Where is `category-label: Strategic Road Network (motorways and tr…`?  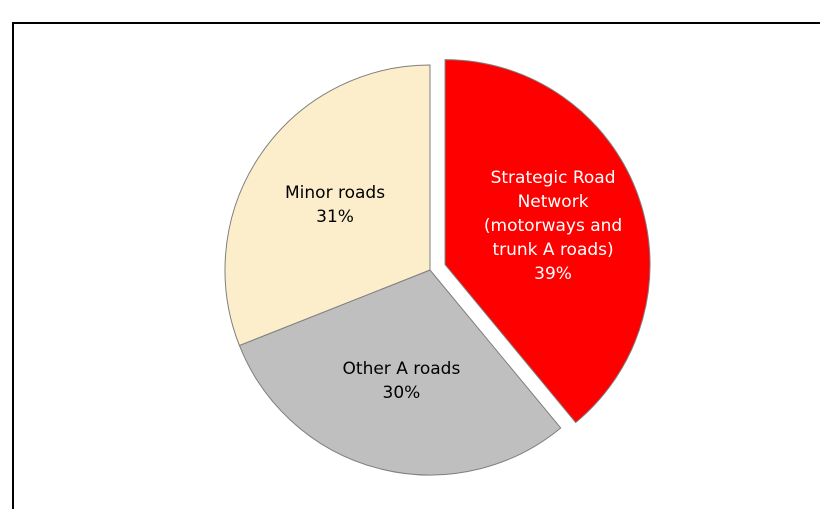
category-label: Strategic Road Network (motorways and tr… is located at coordinates (553, 213).